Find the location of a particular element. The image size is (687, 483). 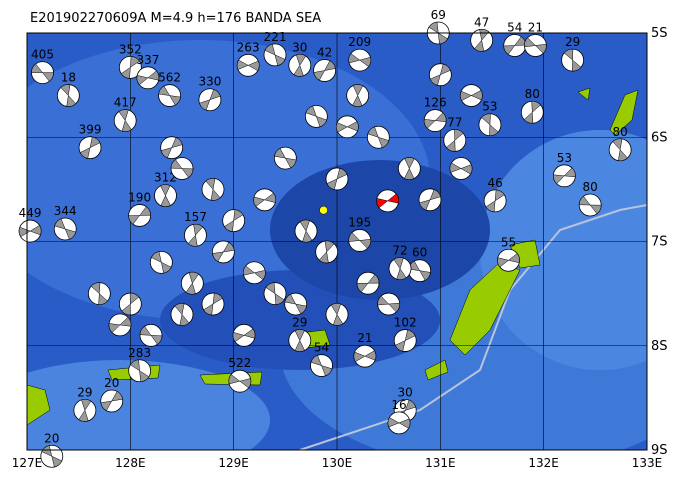

depth-label: 283 is located at coordinates (139, 353).